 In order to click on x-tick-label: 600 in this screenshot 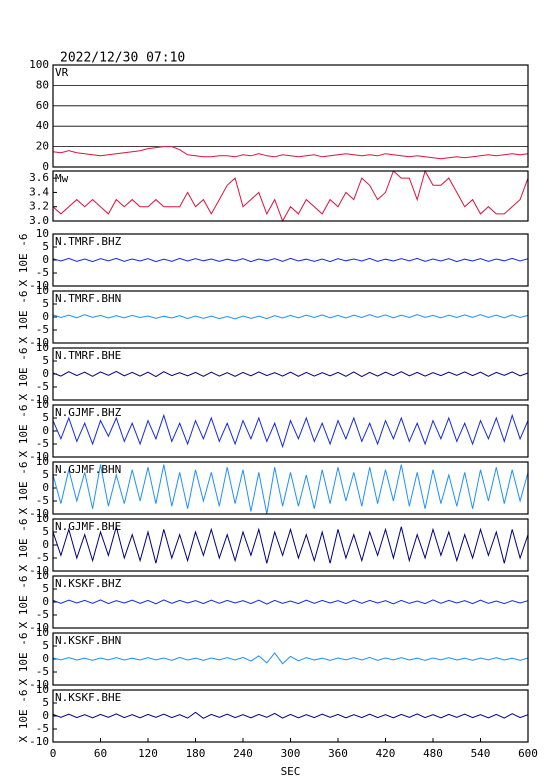, I will do `click(528, 753)`.